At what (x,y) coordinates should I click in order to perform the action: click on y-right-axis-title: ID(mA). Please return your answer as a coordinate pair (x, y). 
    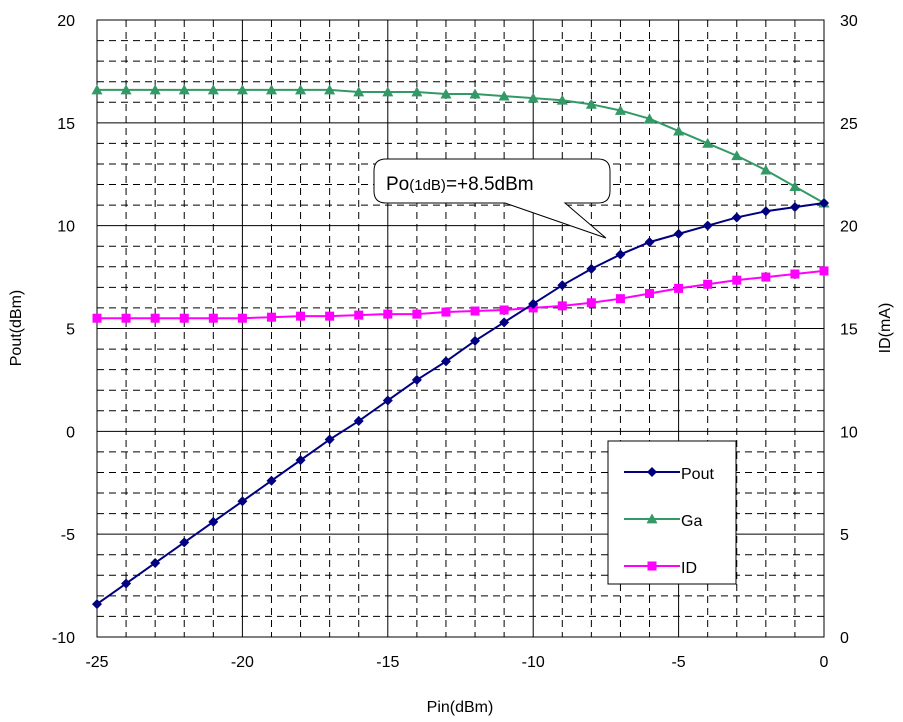
    Looking at the image, I should click on (885, 328).